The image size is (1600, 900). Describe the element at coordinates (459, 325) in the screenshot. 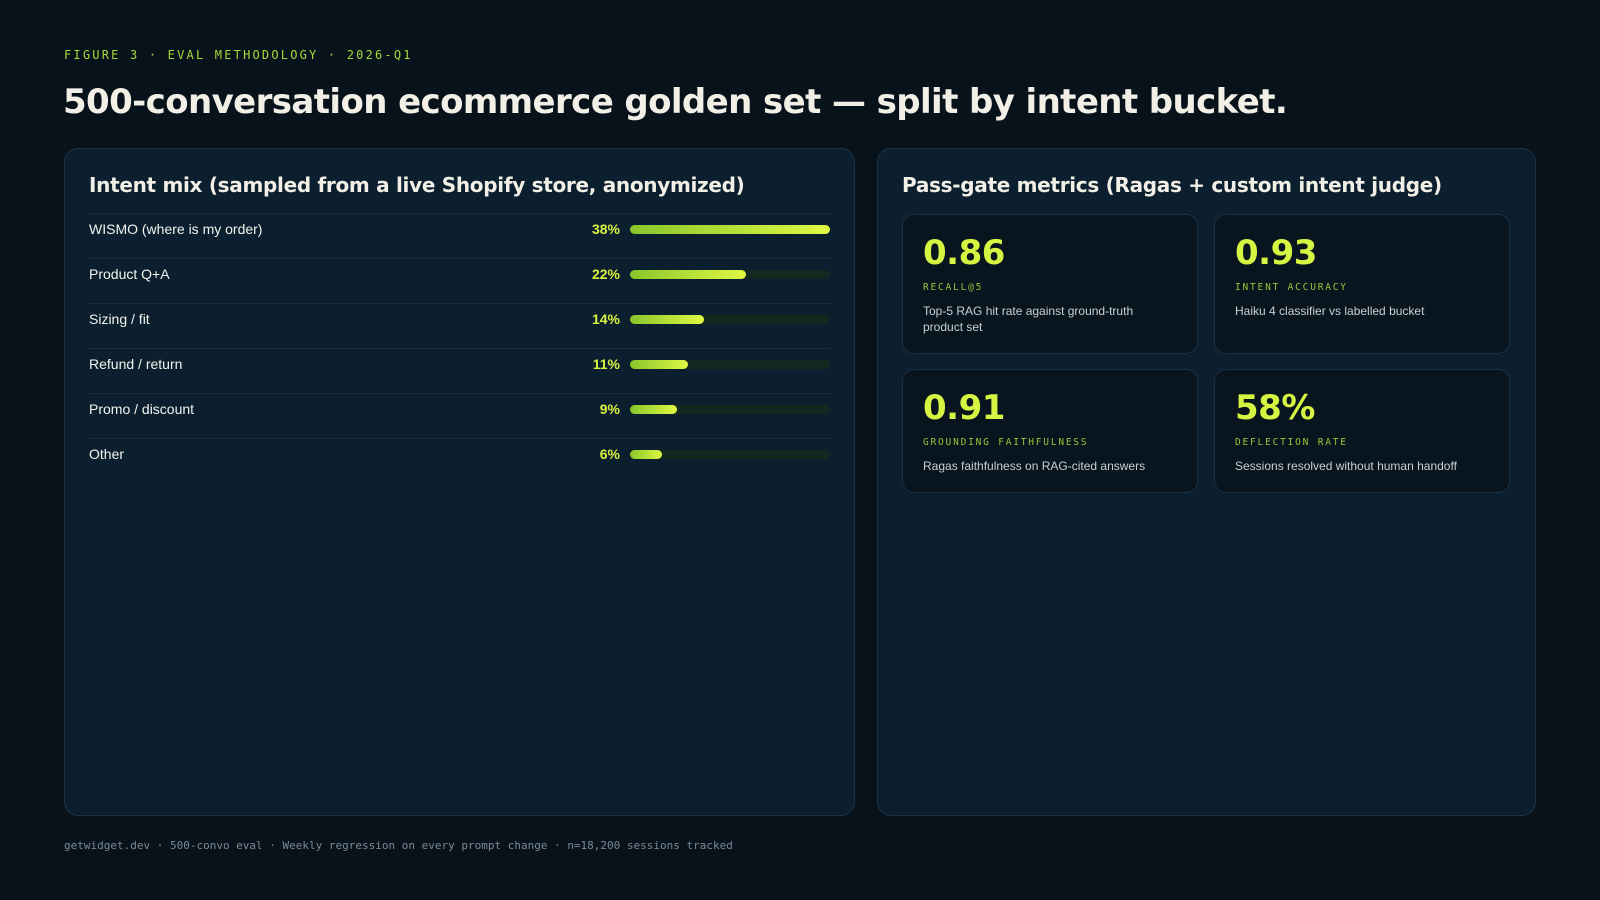

I see `intent-row: Sizing / fit 14%` at that location.